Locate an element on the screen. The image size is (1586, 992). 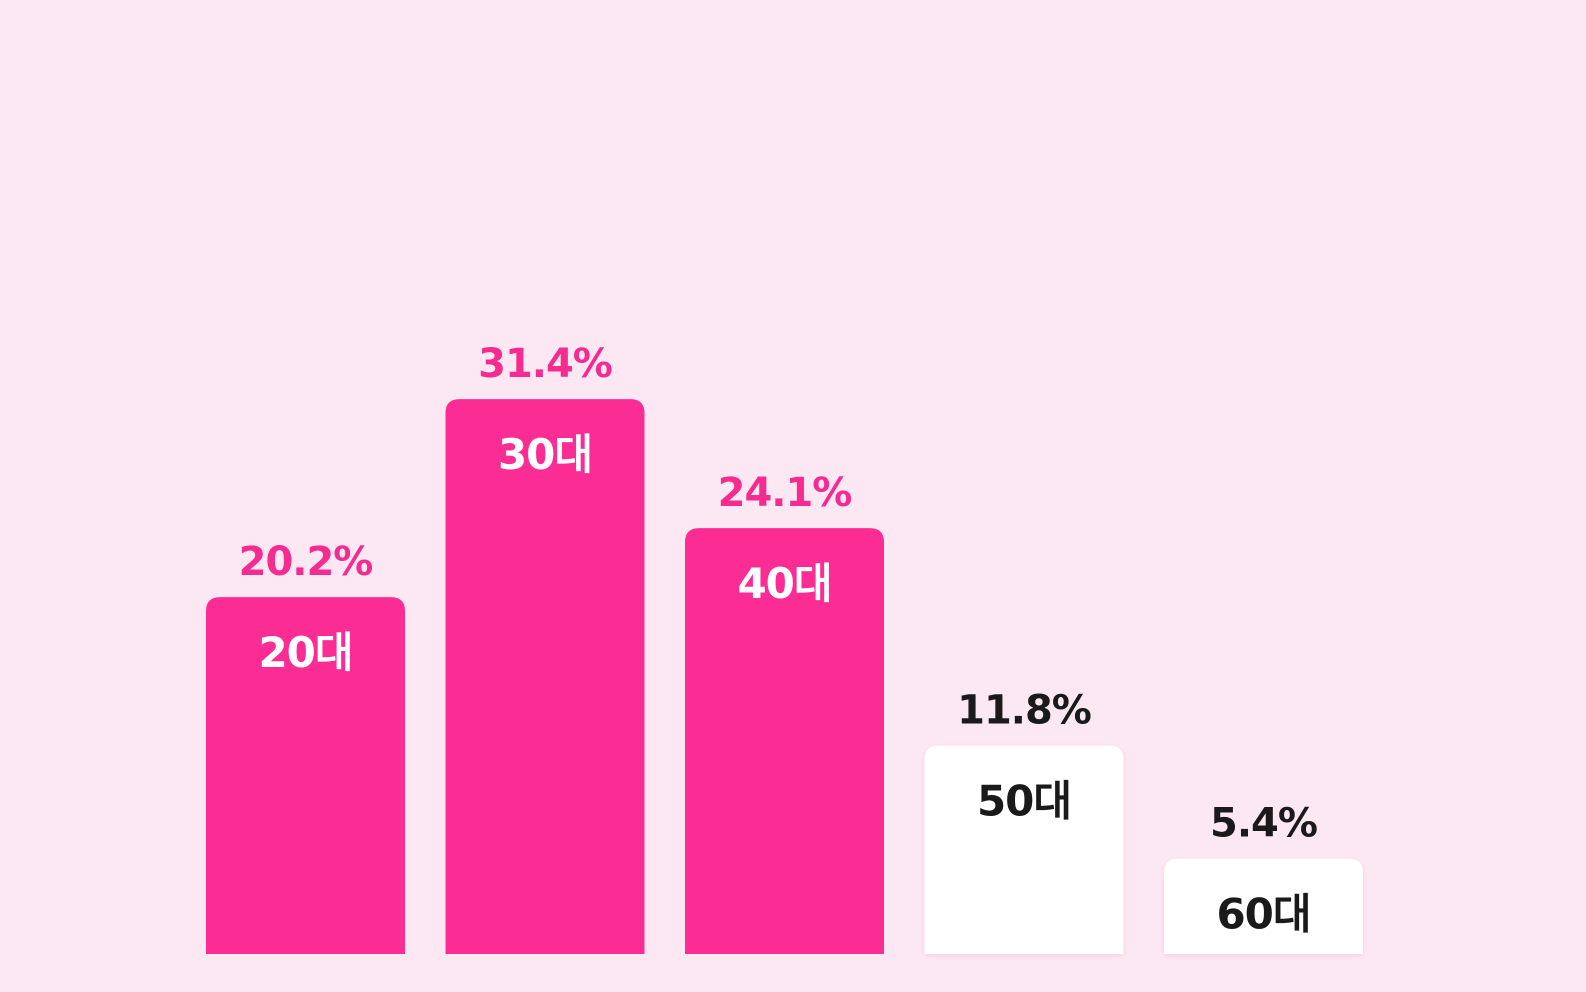
category-label-20대: 20대 is located at coordinates (305, 652).